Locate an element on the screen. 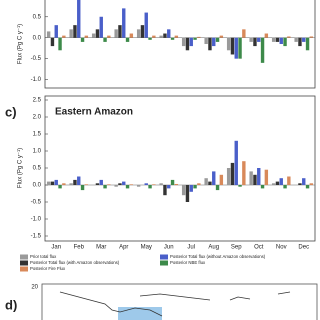 The image size is (320, 320). x-tick-label: Feb is located at coordinates (79, 248).